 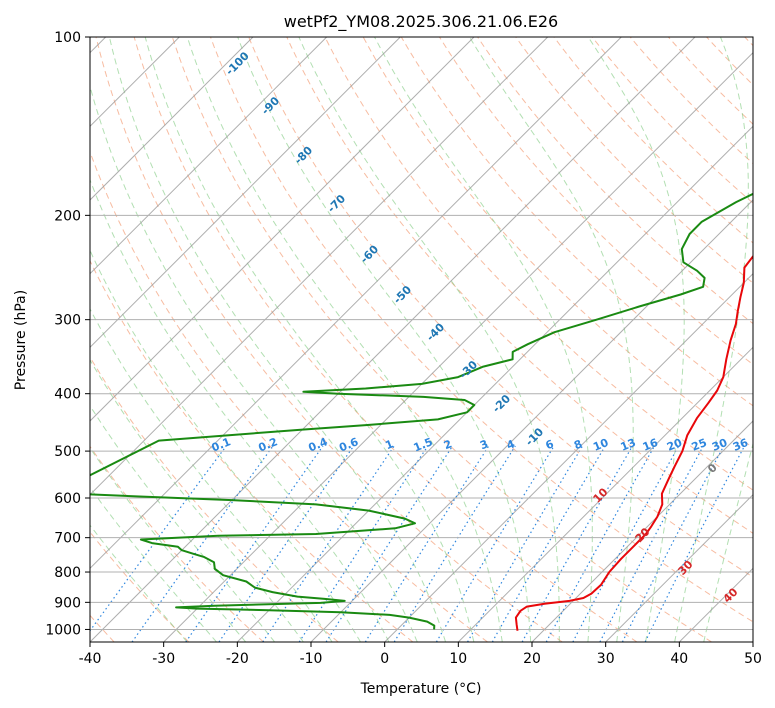 I want to click on chart-title: wetPf2_YM08.2025.306.21.06.E26, so click(x=421, y=22).